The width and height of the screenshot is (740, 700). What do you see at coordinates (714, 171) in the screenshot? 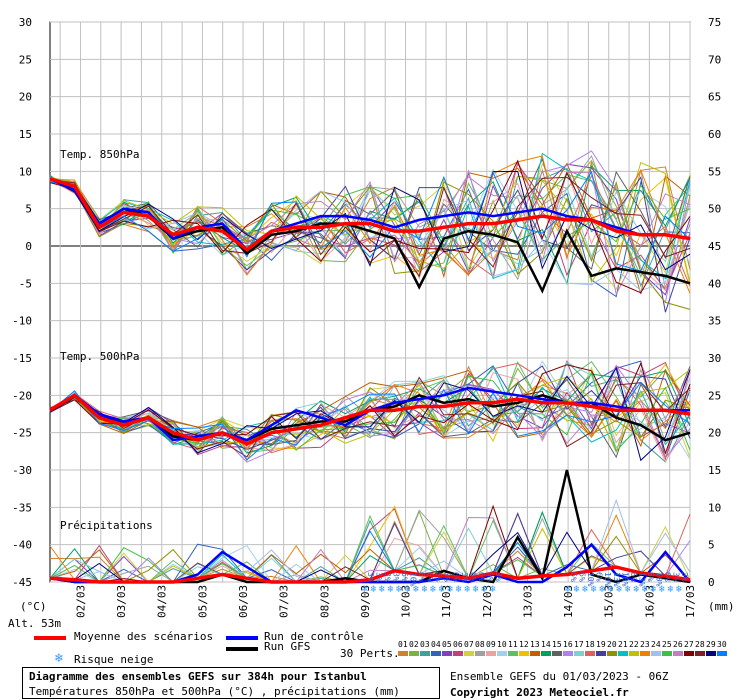
I see `right-tick-label: 55` at bounding box center [714, 171].